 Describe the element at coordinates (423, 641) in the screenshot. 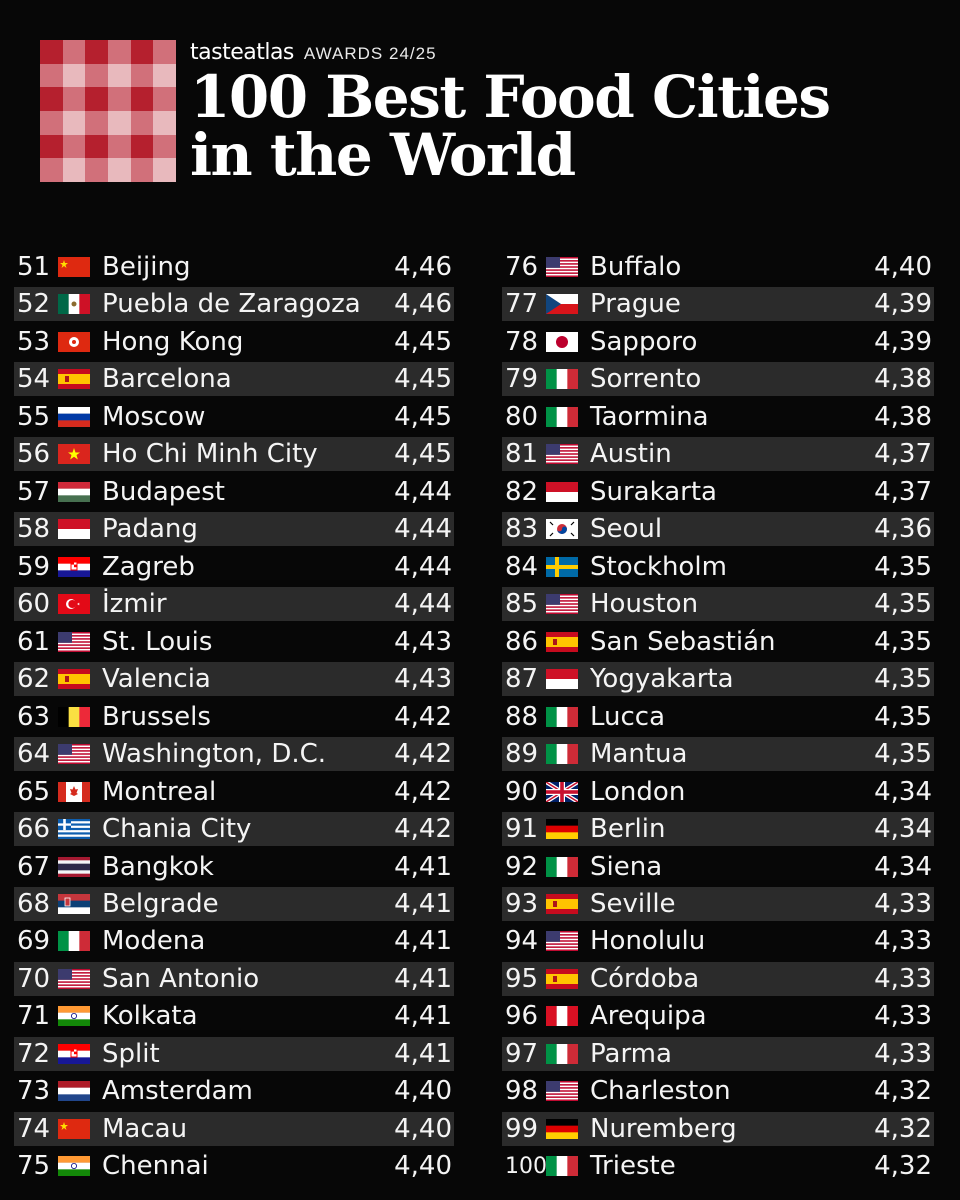

I see `score-value: 4,43` at that location.